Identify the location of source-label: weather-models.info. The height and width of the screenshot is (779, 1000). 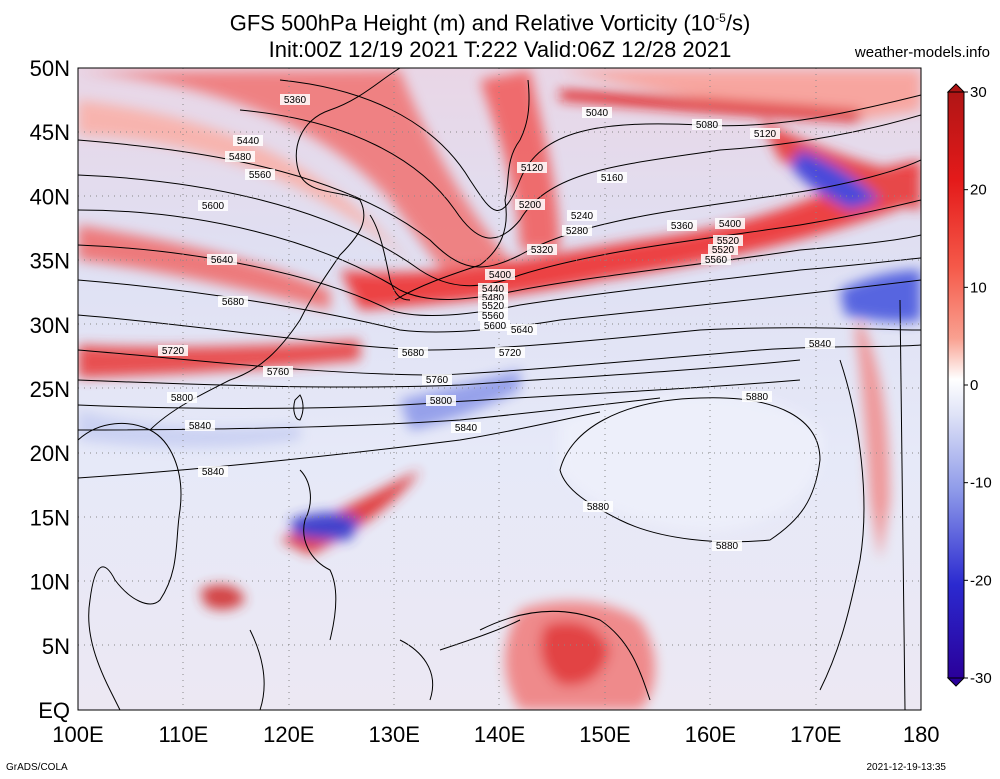
(922, 52).